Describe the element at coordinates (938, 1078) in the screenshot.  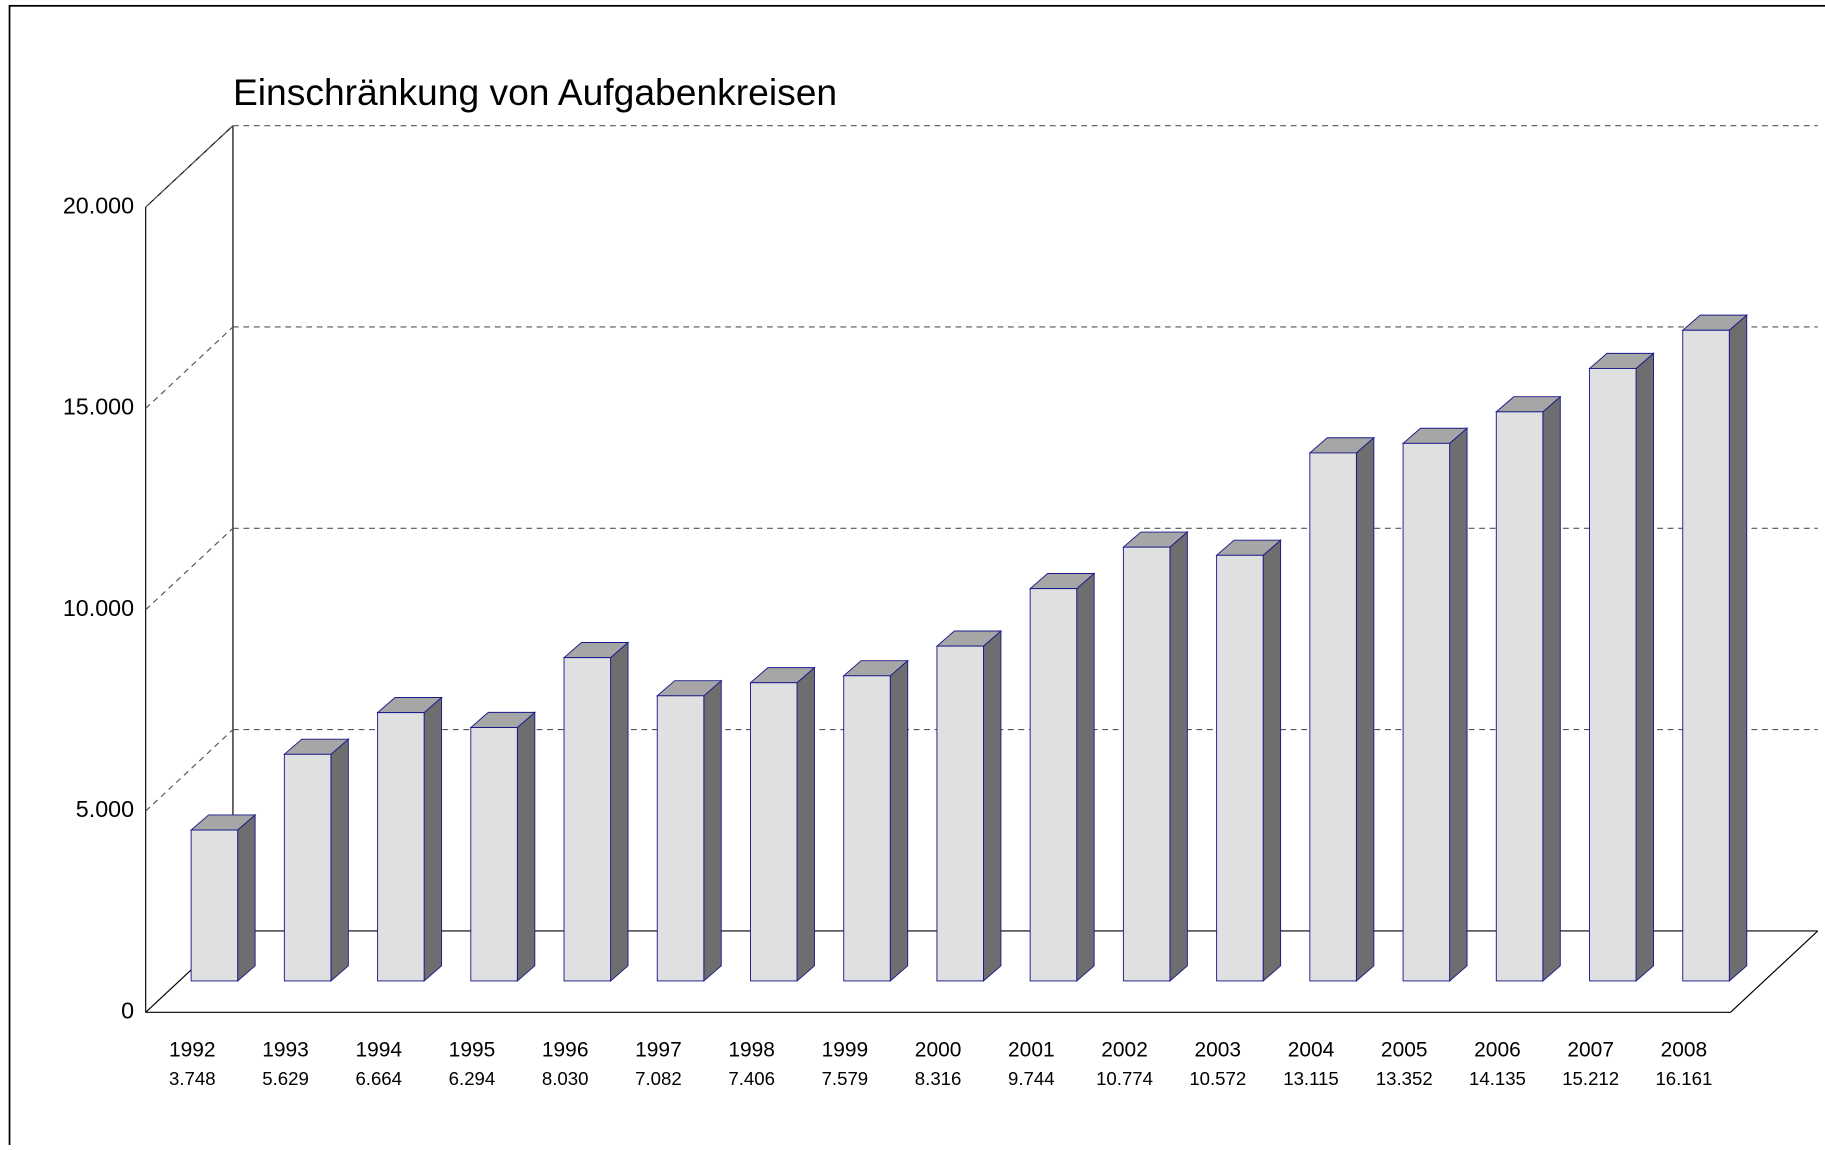
I see `value-label: 8.316` at that location.